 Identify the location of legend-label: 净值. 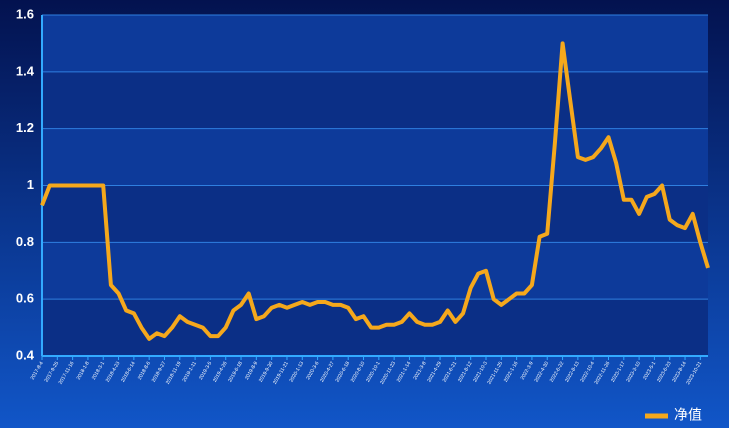
(688, 415).